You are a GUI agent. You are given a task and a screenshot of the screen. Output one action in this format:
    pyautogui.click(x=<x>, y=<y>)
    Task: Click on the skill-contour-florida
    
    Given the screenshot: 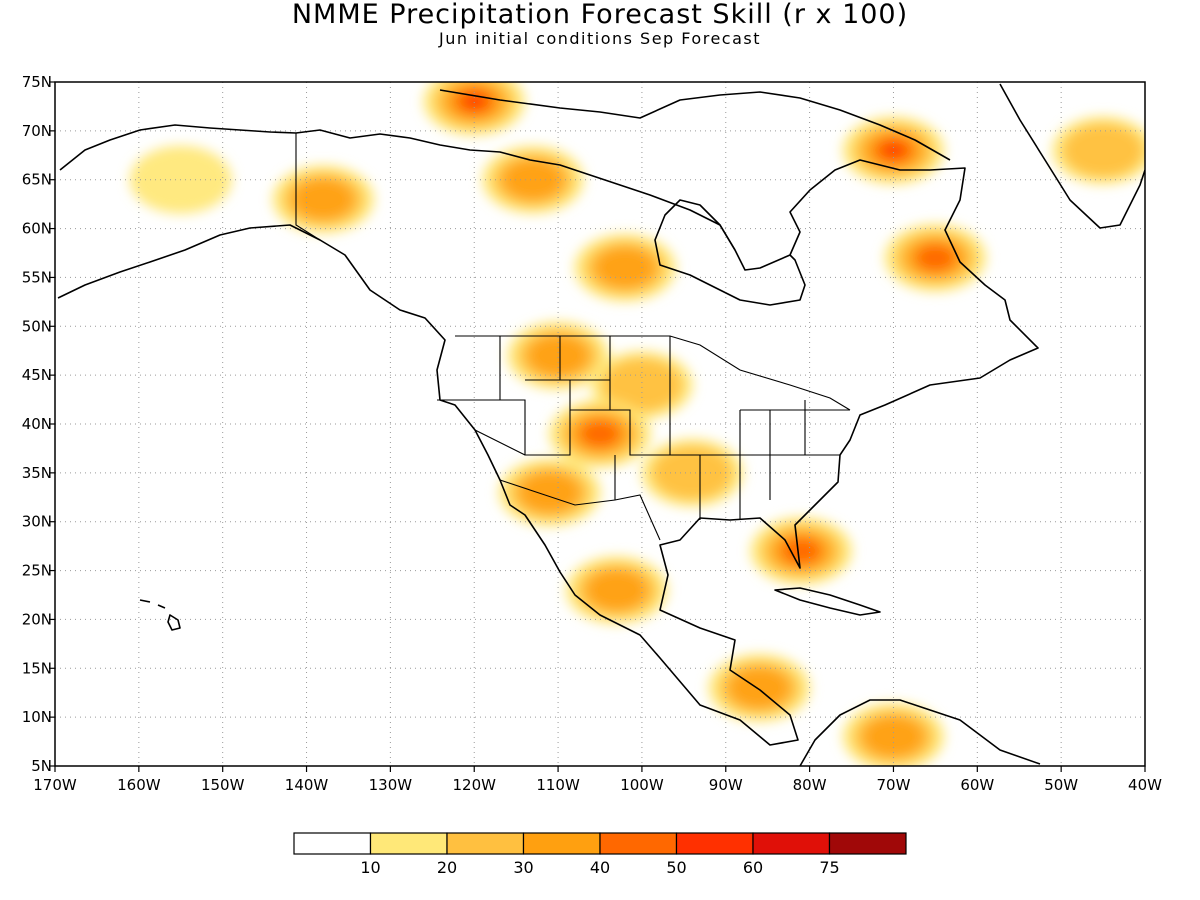 What is the action you would take?
    pyautogui.click(x=801, y=551)
    